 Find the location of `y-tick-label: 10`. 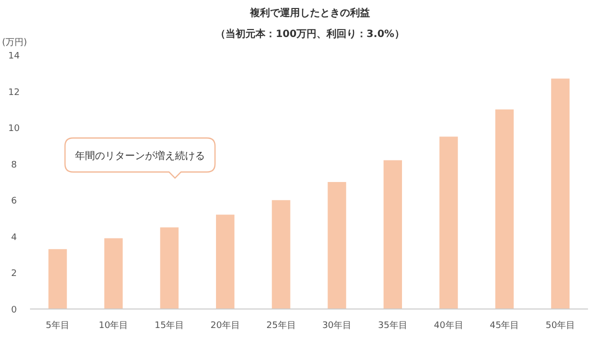

y-tick-label: 10 is located at coordinates (14, 129).